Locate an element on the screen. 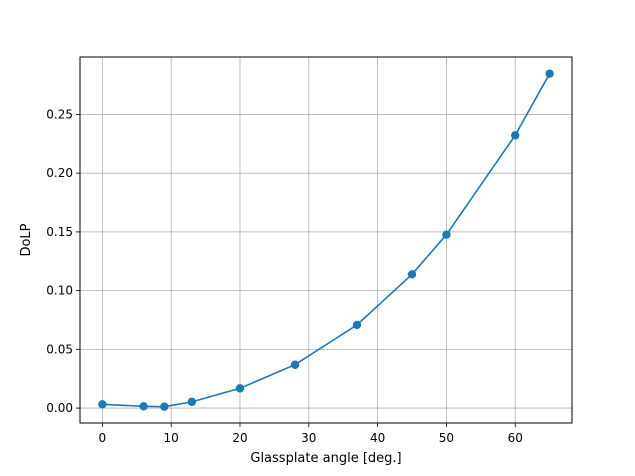  y-tick-label: 0.20 is located at coordinates (59, 173).